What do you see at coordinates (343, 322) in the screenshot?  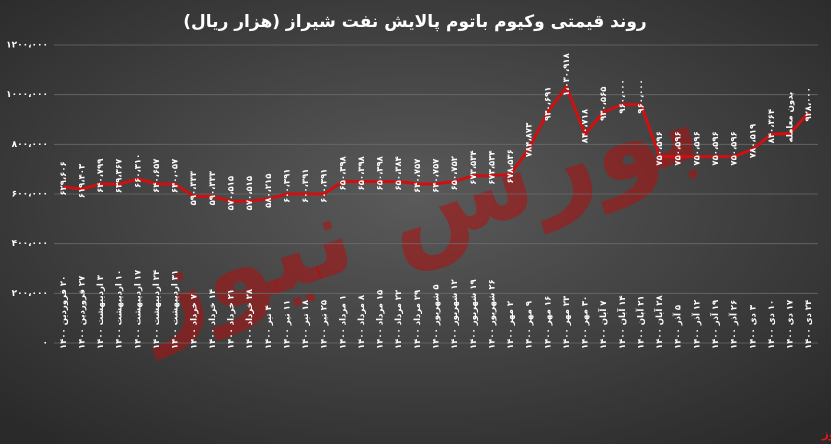 I see `x-tick-label: ۱ مرداد ۱۴۰۰` at bounding box center [343, 322].